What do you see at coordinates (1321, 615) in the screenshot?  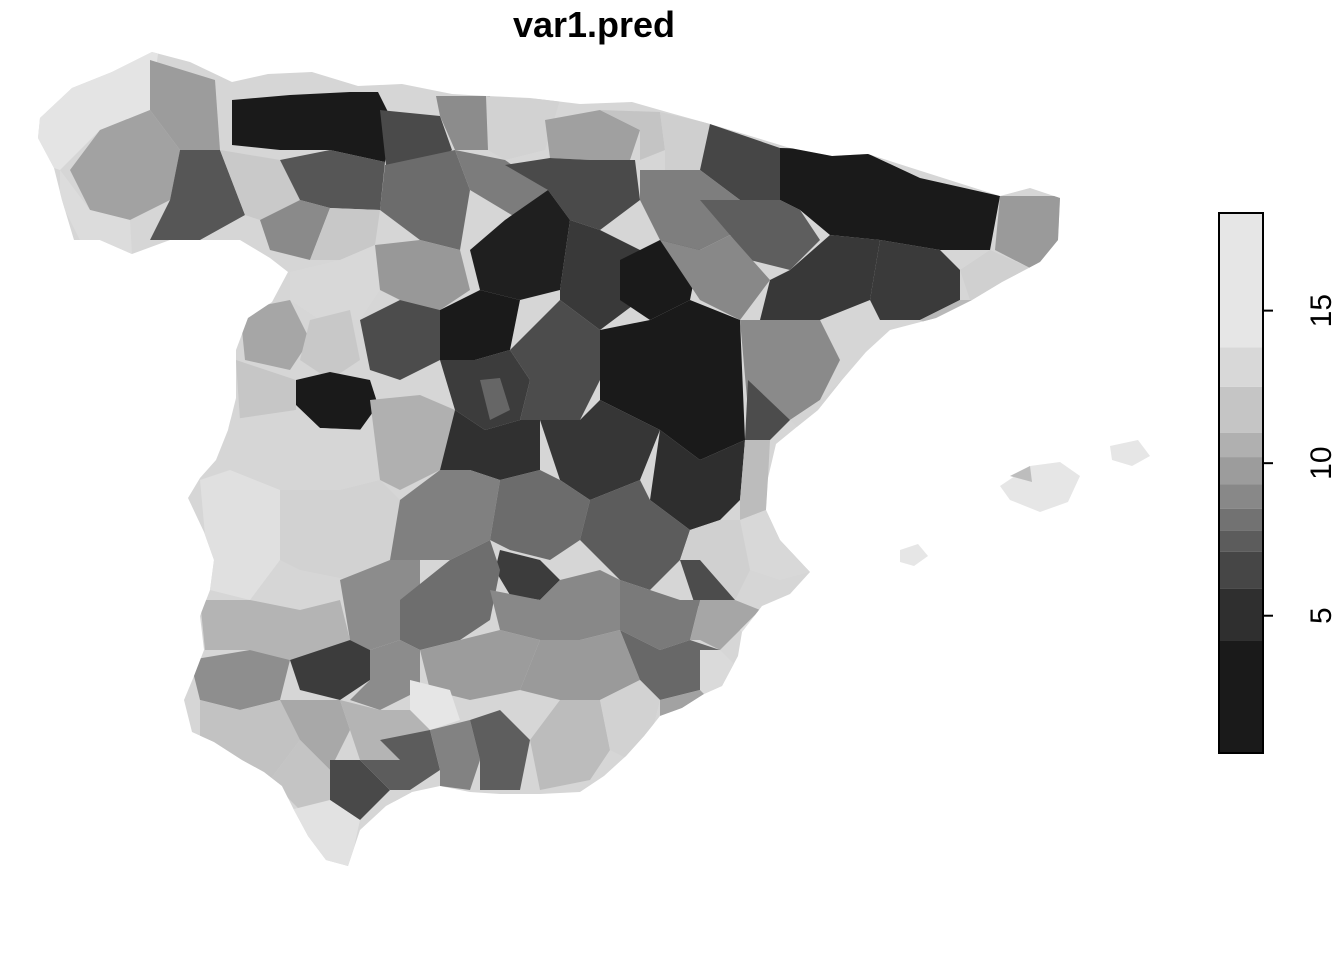 I see `legend-tick-label: 5` at bounding box center [1321, 615].